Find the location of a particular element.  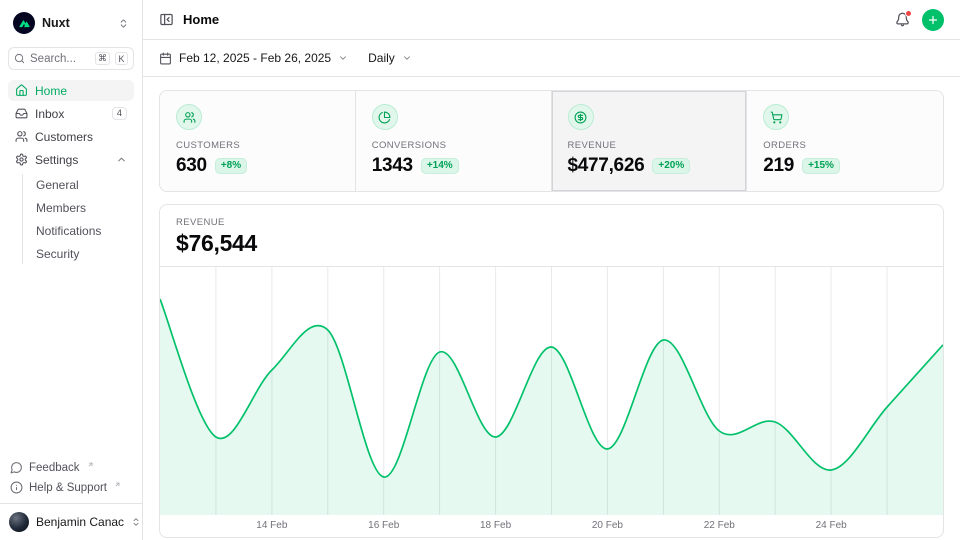

sidebar-item-inbox: Inbox 4 is located at coordinates (71, 113).